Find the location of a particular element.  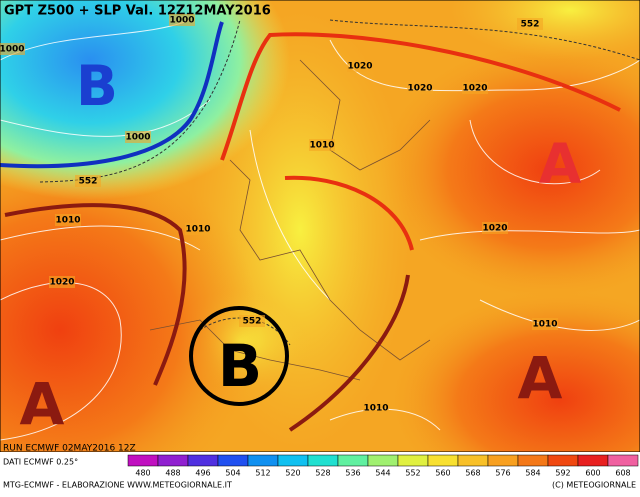

colorbar-tick: 512 is located at coordinates (262, 473).